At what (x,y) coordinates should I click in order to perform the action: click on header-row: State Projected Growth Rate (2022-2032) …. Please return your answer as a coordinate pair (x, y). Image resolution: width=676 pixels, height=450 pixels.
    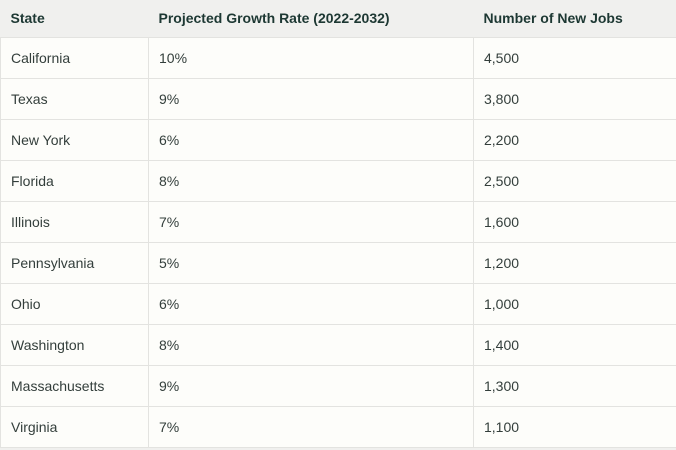
    Looking at the image, I should click on (338, 18).